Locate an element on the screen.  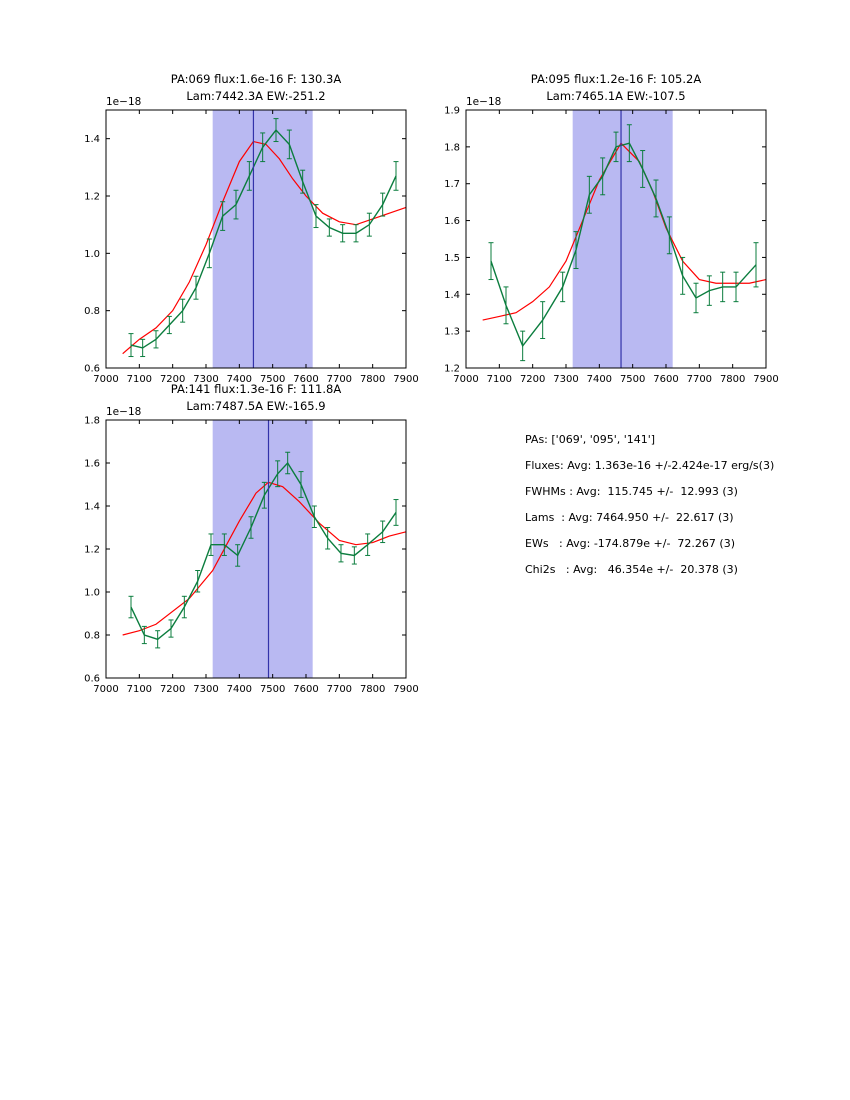
plot3-title-line2: Lam:7487.5A EW:-165.9 is located at coordinates (256, 406).